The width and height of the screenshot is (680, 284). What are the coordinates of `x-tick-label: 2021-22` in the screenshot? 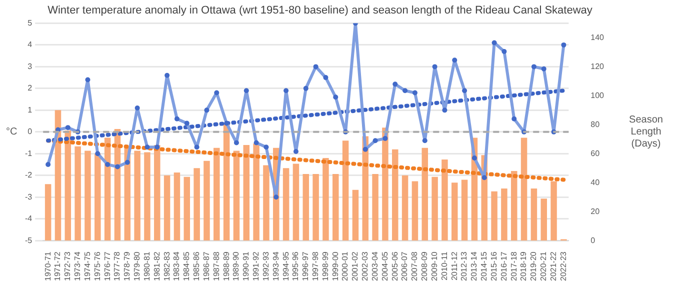 It's located at (553, 266).